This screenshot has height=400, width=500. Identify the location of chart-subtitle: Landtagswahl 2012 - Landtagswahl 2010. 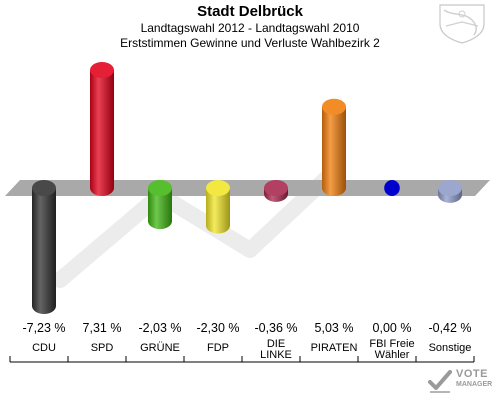
(250, 28).